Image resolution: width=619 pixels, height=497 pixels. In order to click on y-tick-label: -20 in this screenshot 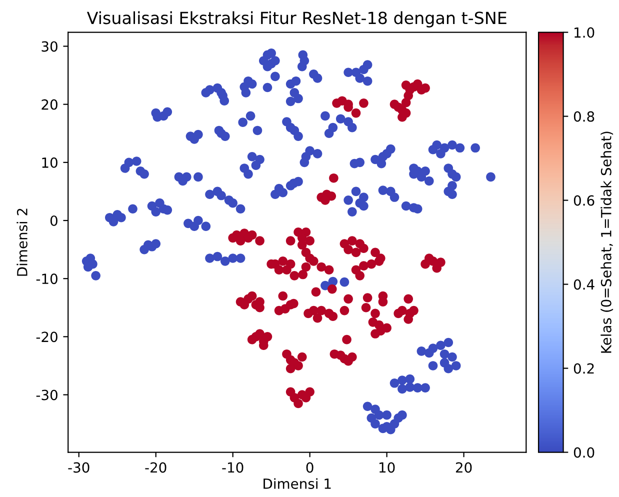, I will do `click(47, 337)`.